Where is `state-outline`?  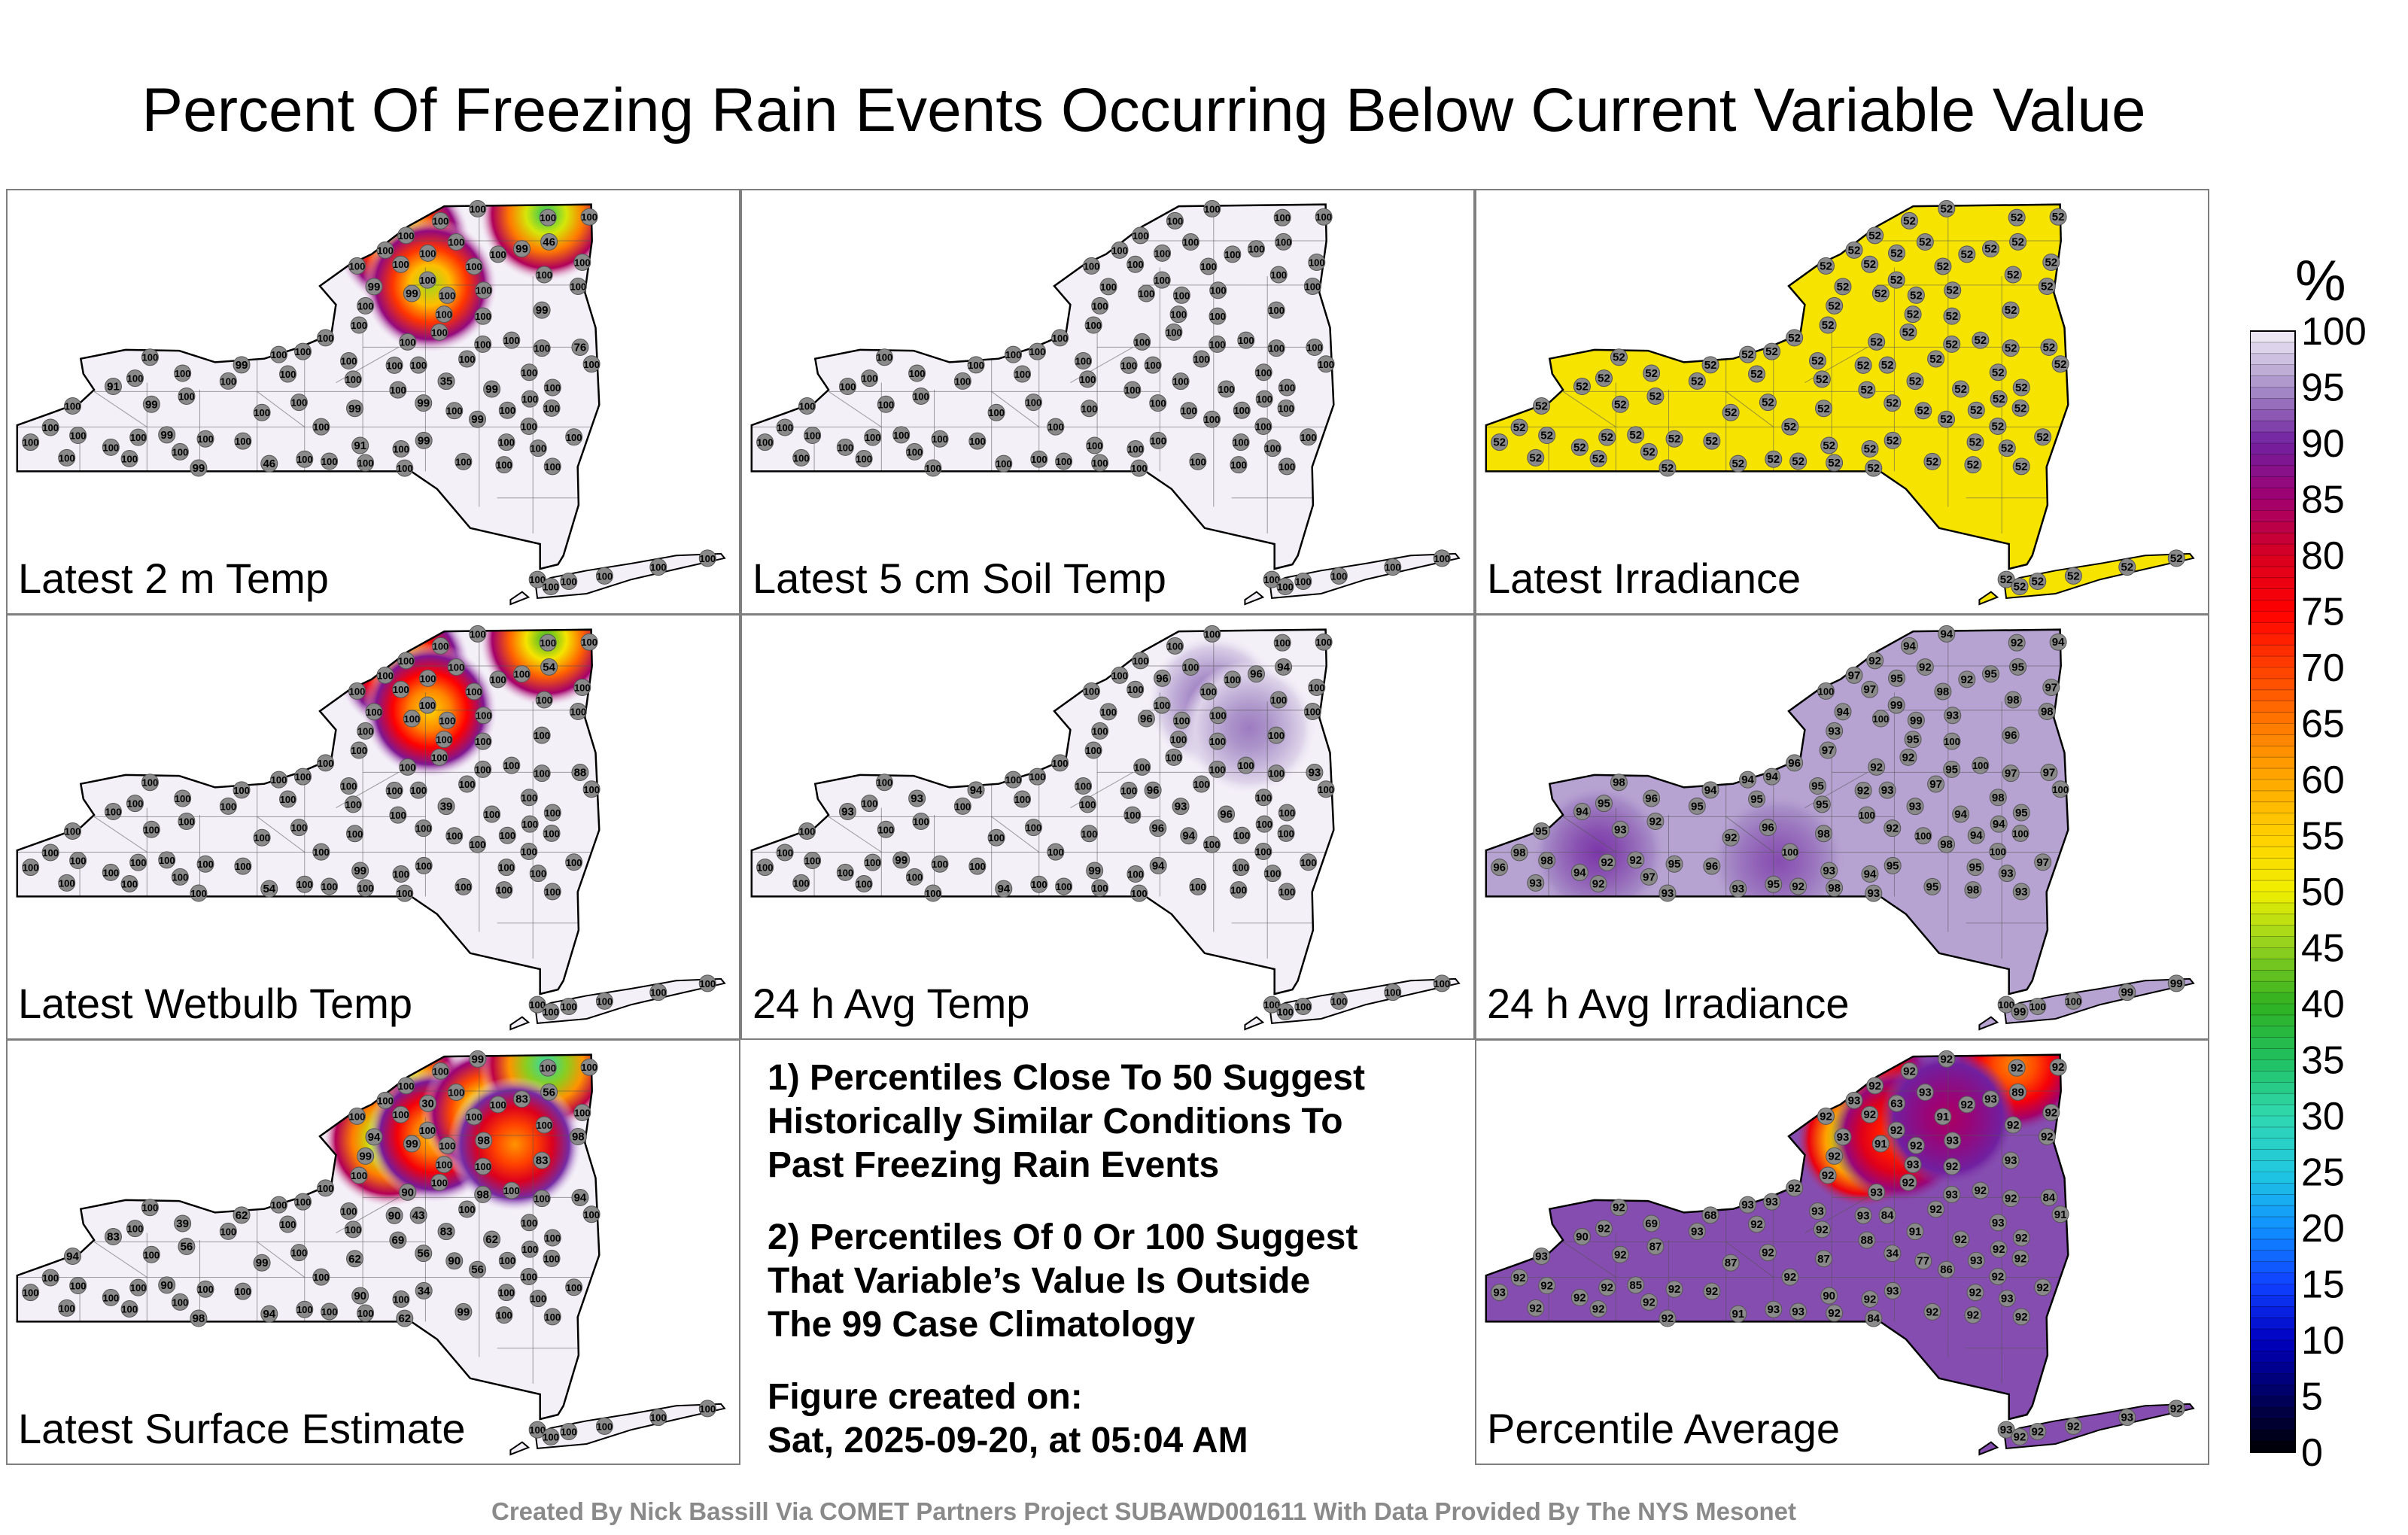
state-outline is located at coordinates (1042, 386).